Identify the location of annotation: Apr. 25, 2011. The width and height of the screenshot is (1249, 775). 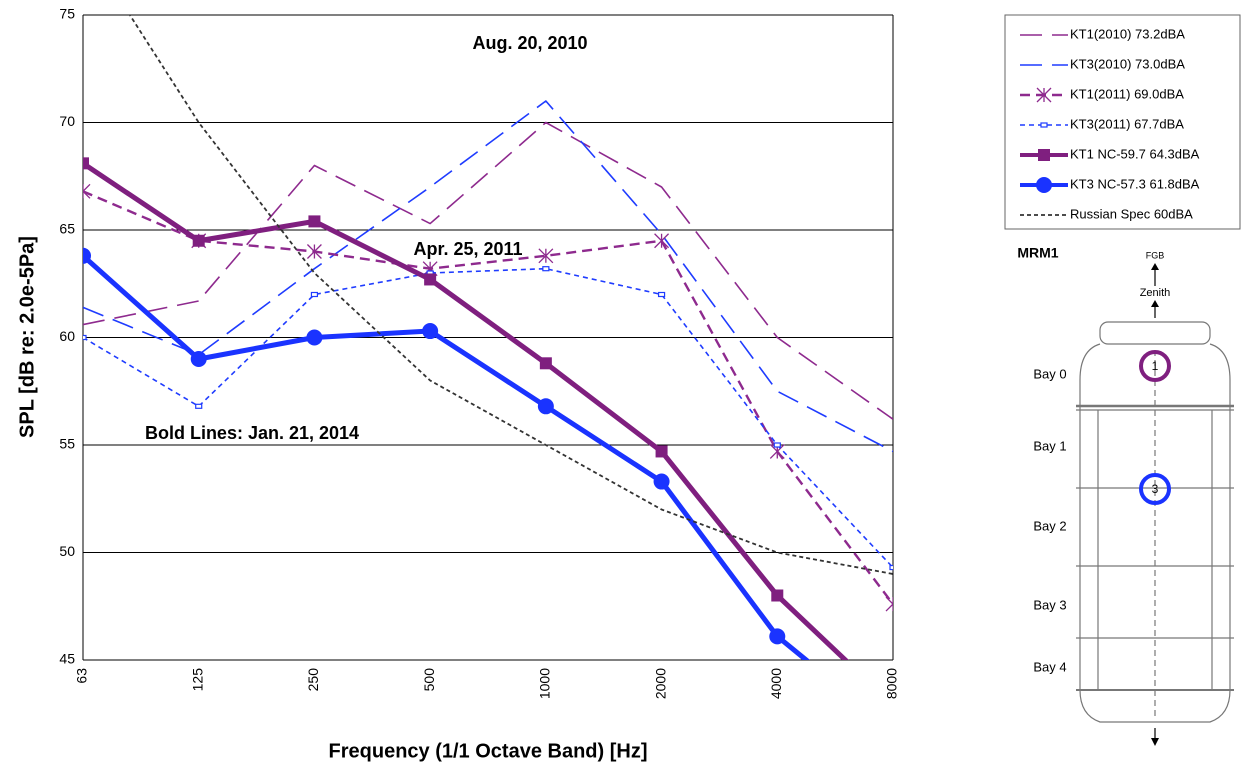
(467, 249).